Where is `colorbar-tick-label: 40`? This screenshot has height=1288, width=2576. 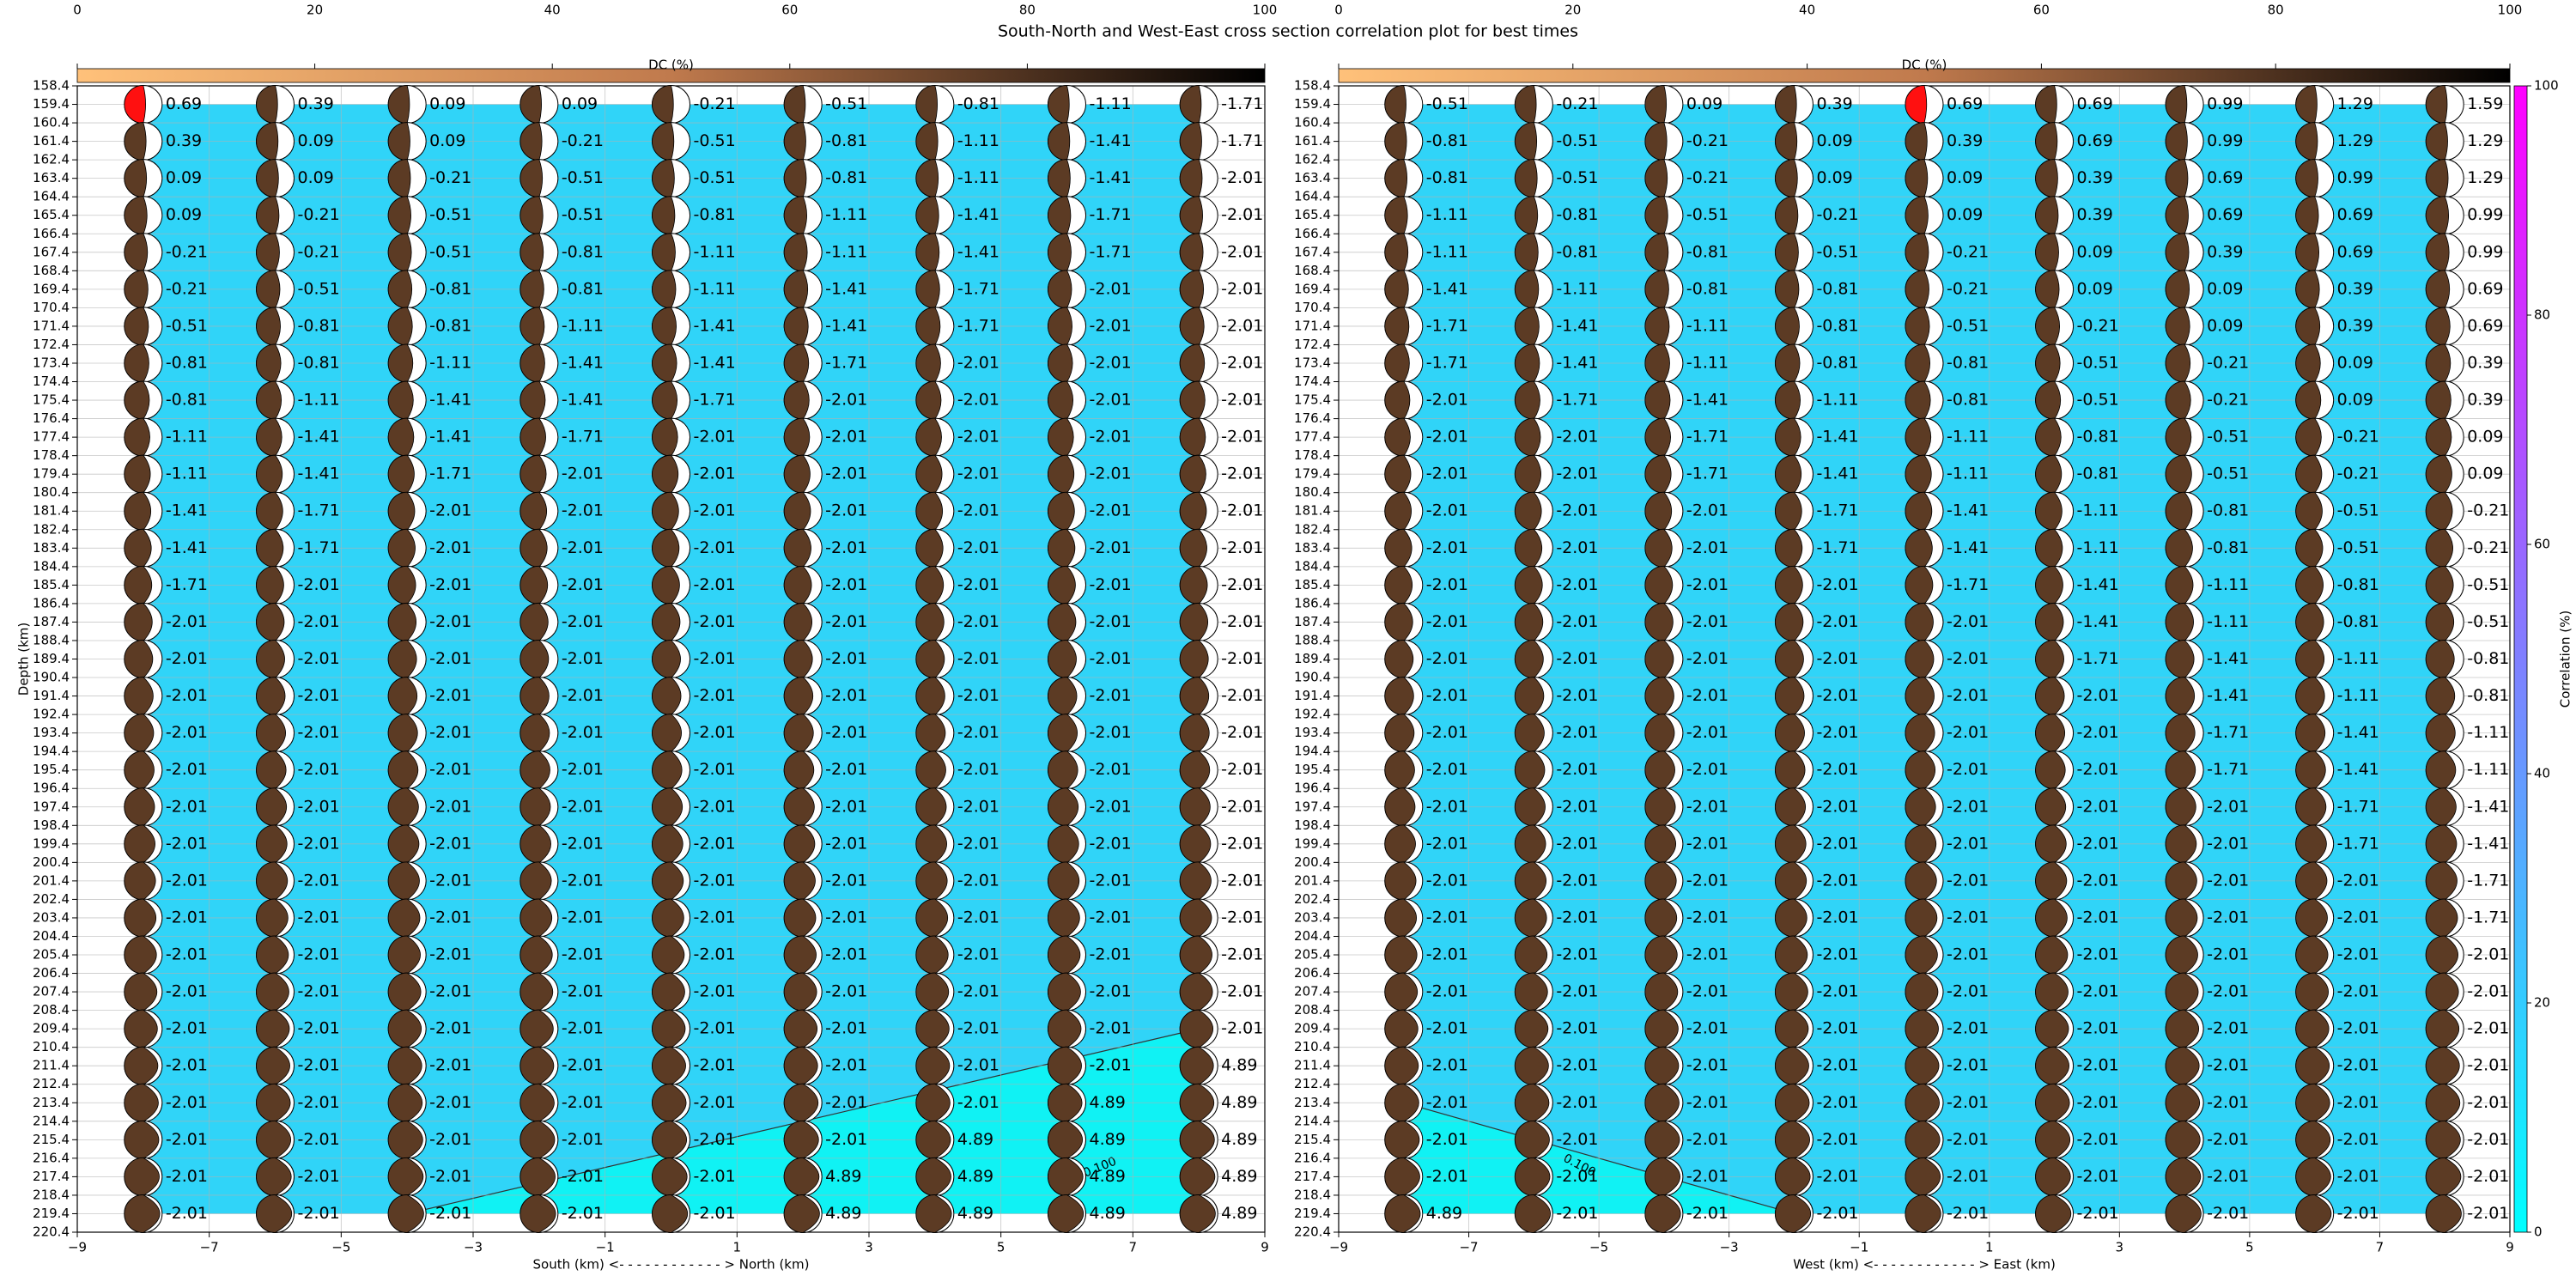 colorbar-tick-label: 40 is located at coordinates (2542, 773).